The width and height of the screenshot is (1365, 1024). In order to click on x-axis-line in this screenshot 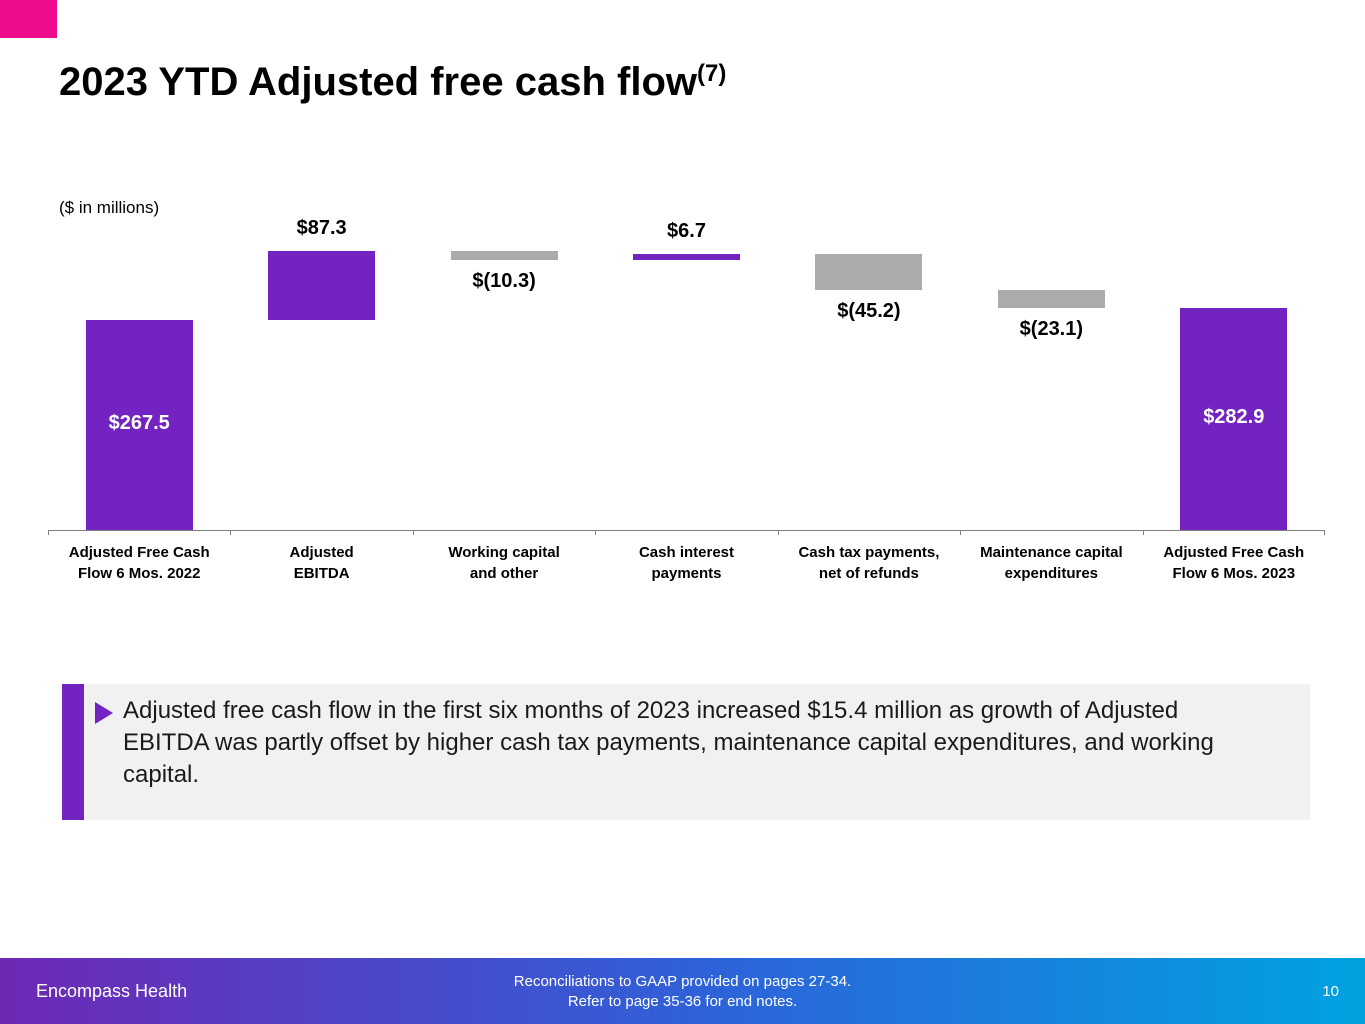, I will do `click(686, 530)`.